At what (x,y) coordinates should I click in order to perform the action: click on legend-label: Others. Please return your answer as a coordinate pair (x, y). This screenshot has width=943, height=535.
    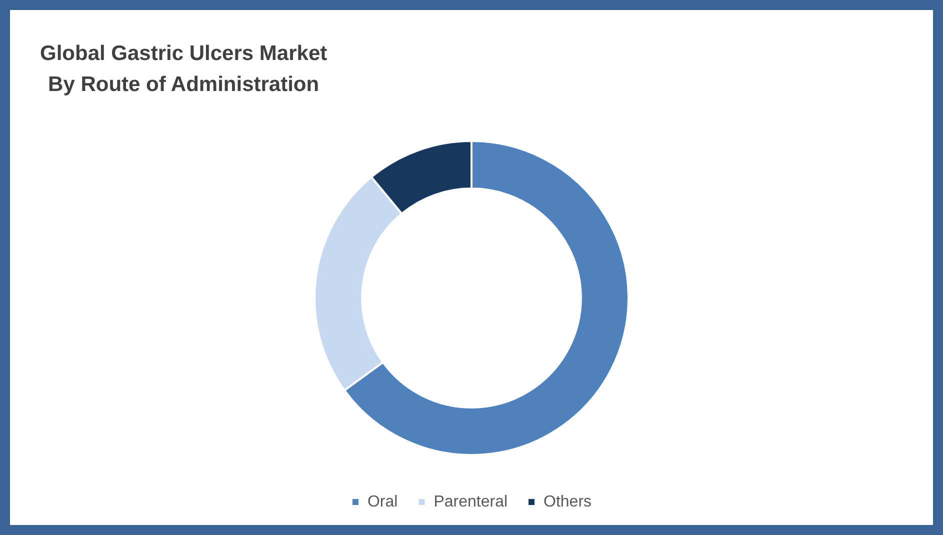
    Looking at the image, I should click on (568, 501).